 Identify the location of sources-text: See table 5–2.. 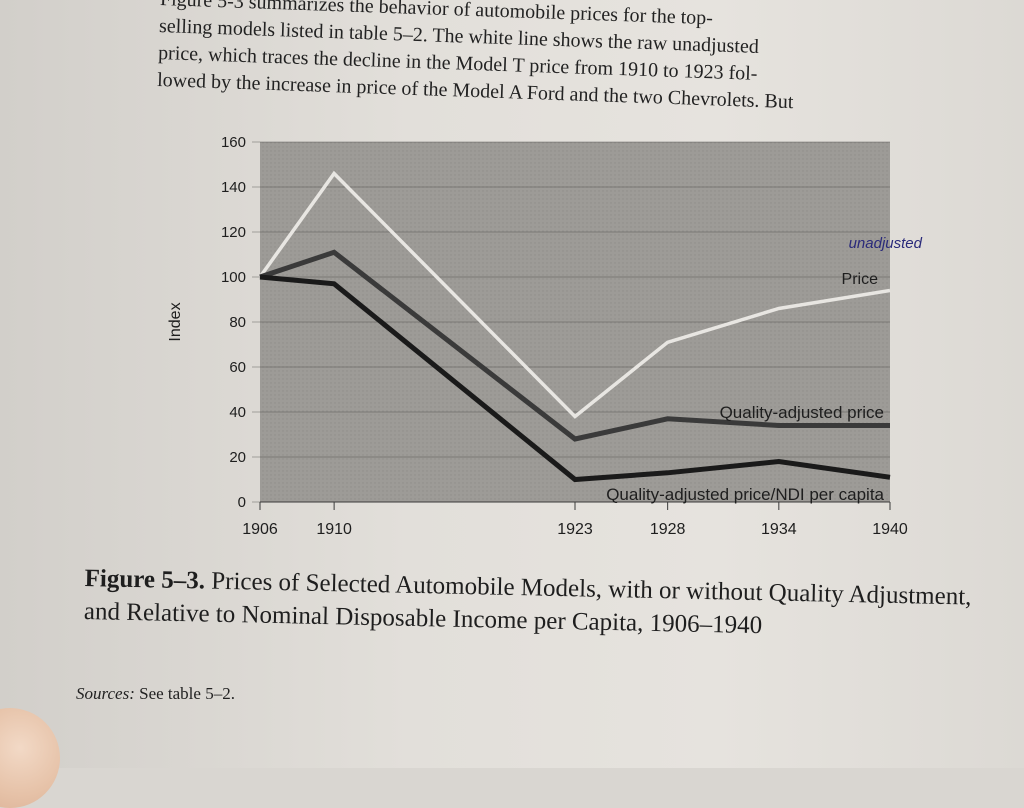
(187, 693).